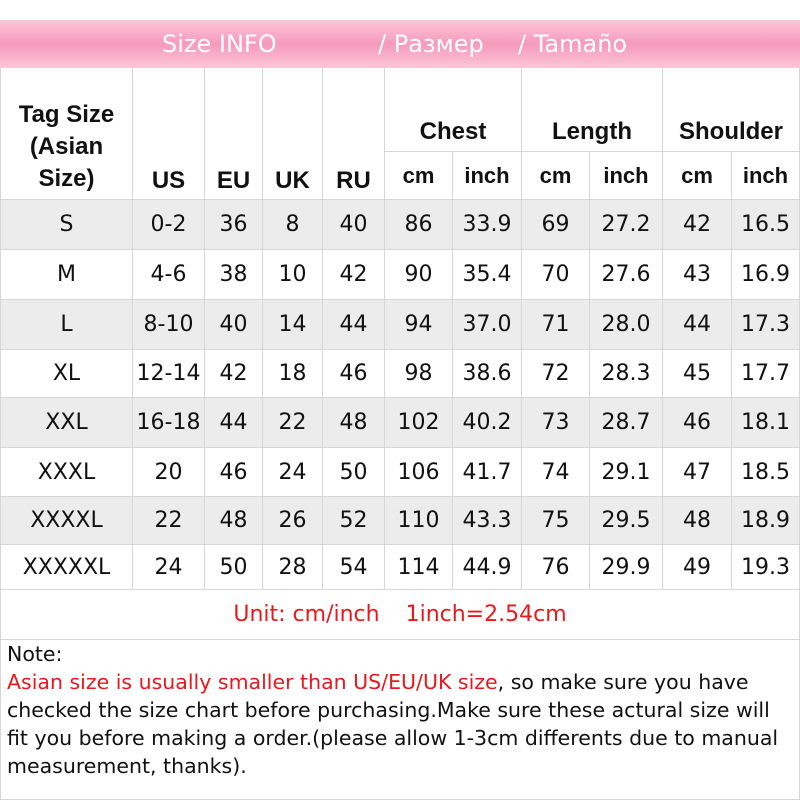 The image size is (800, 800). What do you see at coordinates (354, 472) in the screenshot?
I see `size-value: 50` at bounding box center [354, 472].